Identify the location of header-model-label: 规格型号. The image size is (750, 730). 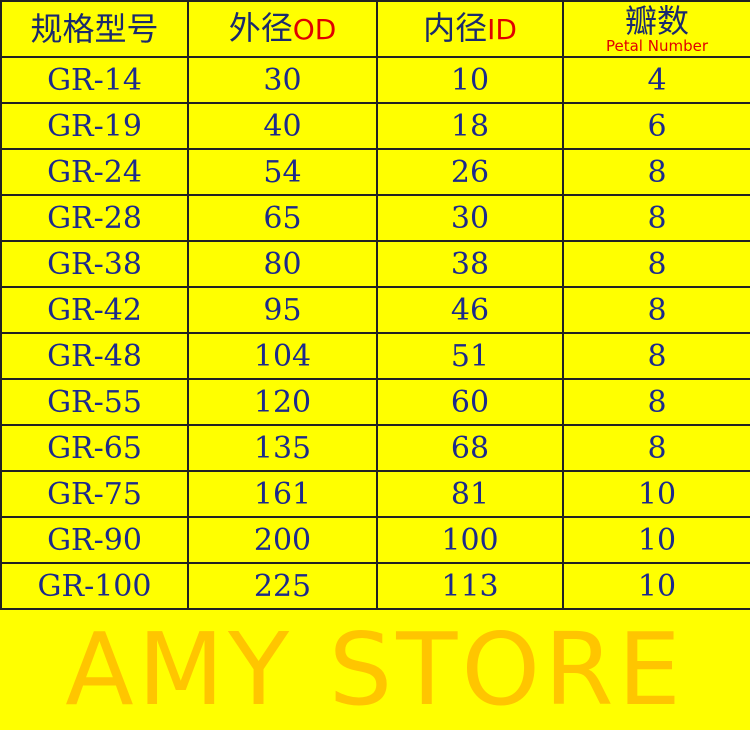
(94, 29).